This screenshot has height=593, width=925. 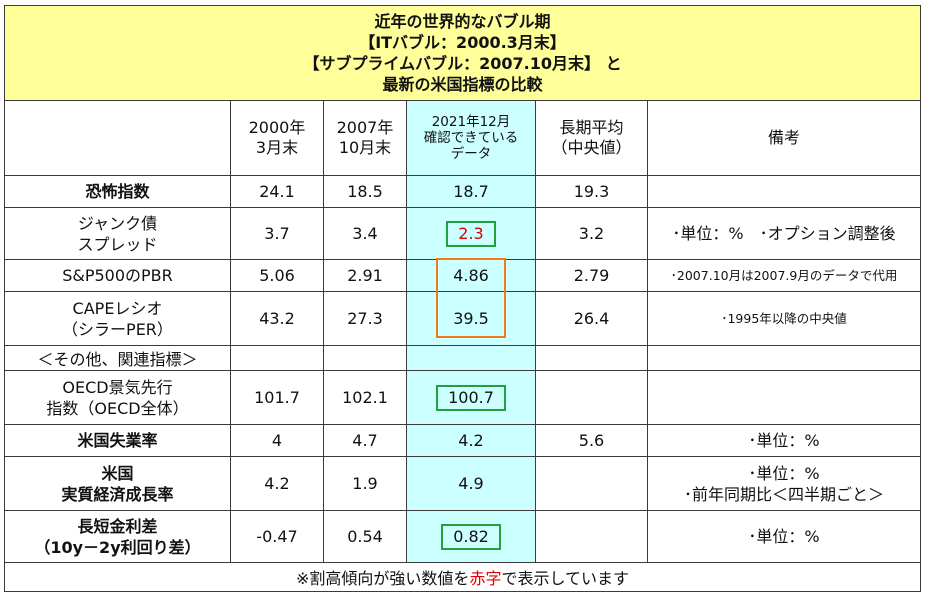 I want to click on cell-2007: 2.91, so click(x=365, y=275).